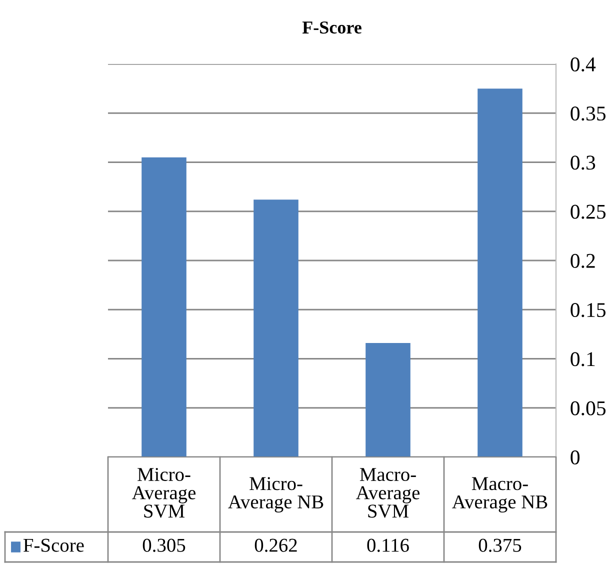 Image resolution: width=615 pixels, height=564 pixels. What do you see at coordinates (500, 494) in the screenshot?
I see `x-tick-label: Macro- Average NB` at bounding box center [500, 494].